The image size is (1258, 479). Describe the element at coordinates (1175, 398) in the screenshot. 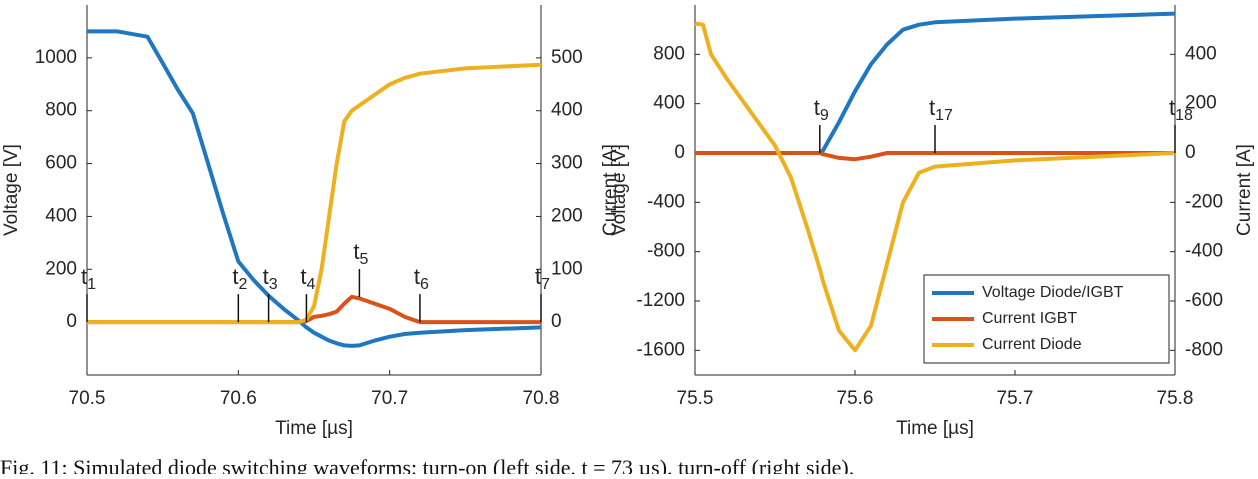

I see `x-tick-label: 75.8` at that location.